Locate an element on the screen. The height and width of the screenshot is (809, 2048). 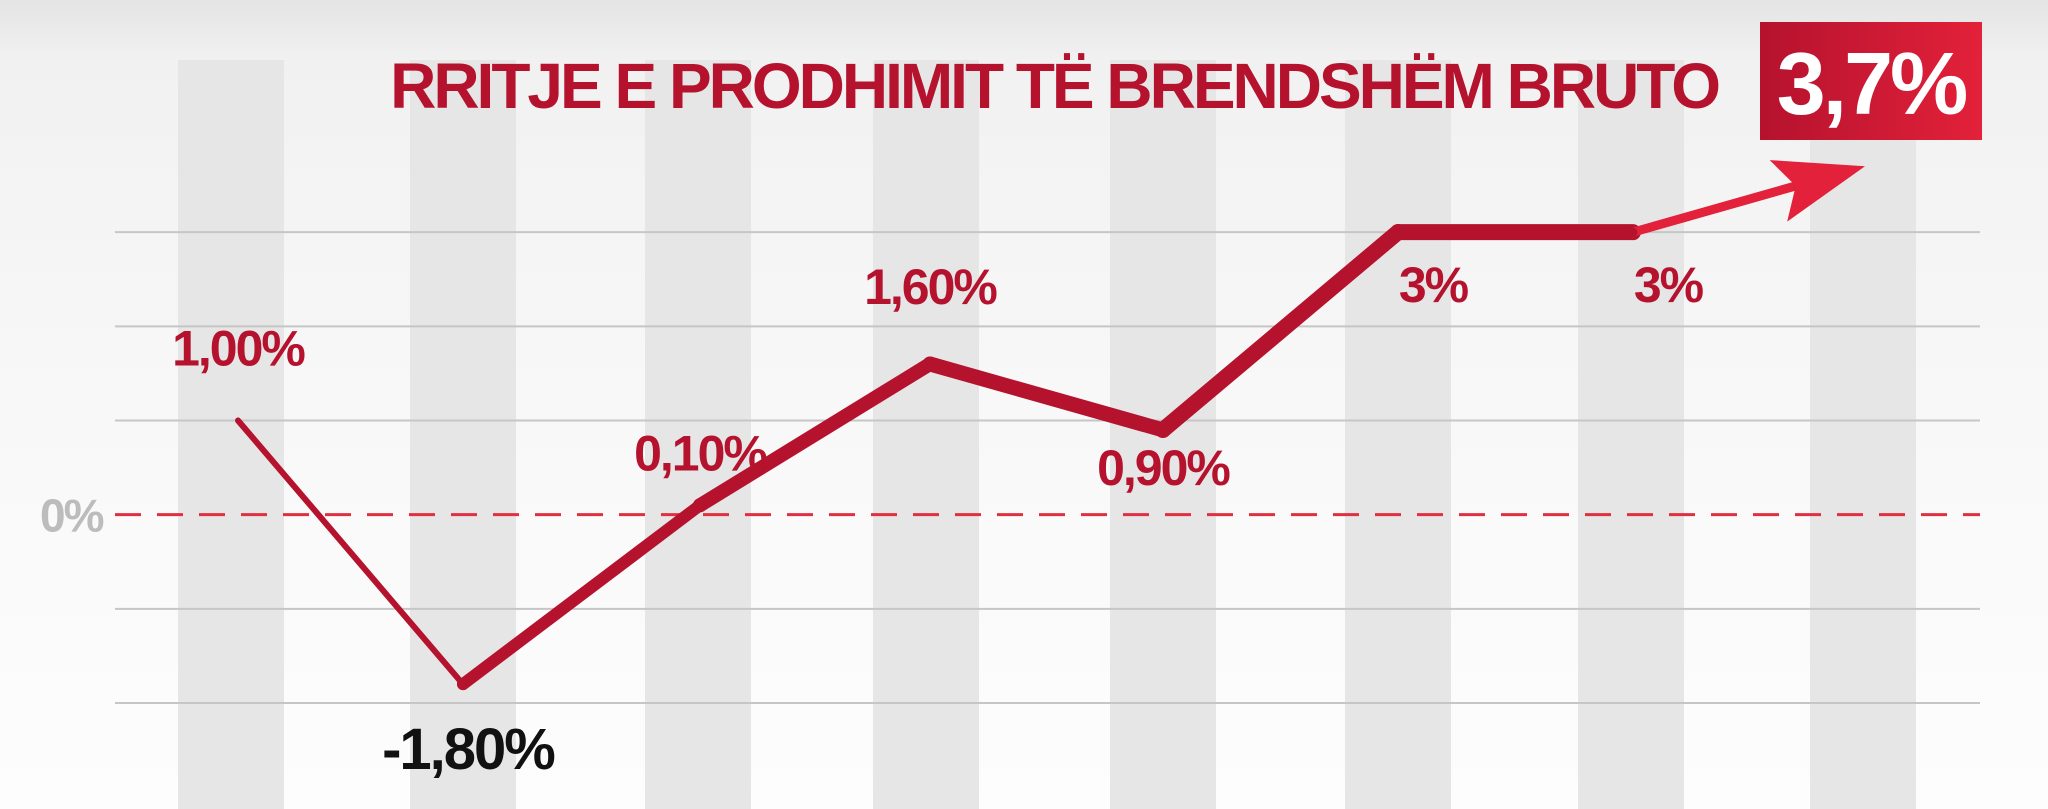
chart-title: RRITJE E PRODHIMIT TË BRENDSHËM BRUTO is located at coordinates (1054, 86).